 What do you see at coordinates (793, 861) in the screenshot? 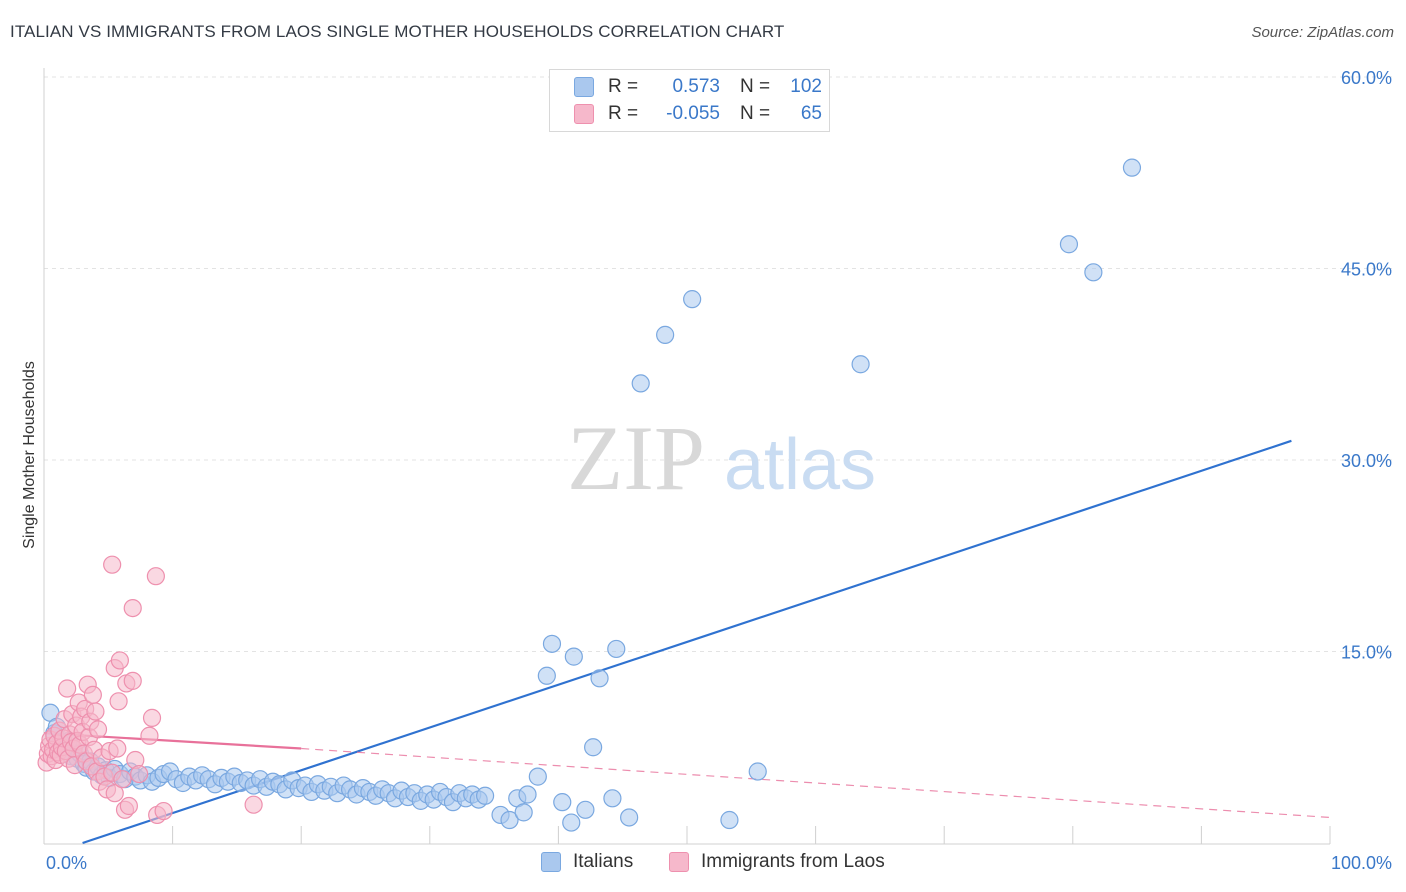
I see `legend-label-laos: Immigrants from Laos` at bounding box center [793, 861].